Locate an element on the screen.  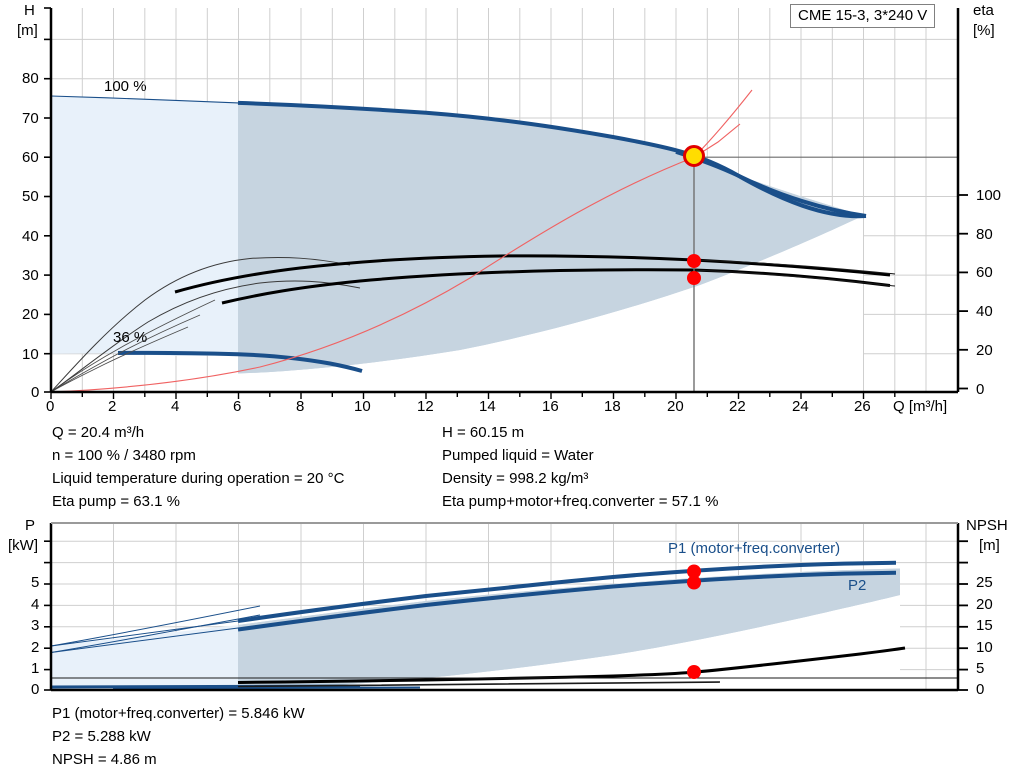
bottom-y-axis-title-line1: P is located at coordinates (30, 525).